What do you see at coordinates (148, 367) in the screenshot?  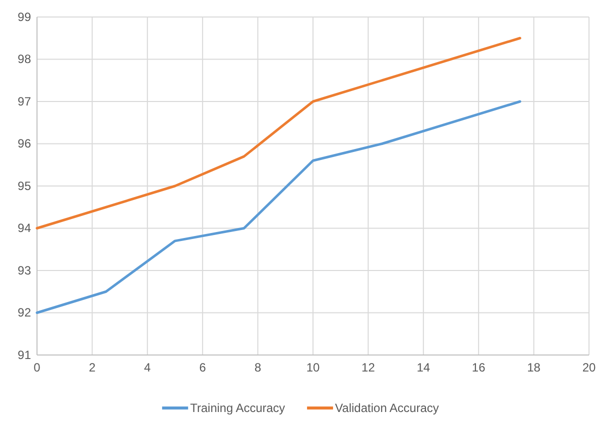 I see `x-tick-label: 4` at bounding box center [148, 367].